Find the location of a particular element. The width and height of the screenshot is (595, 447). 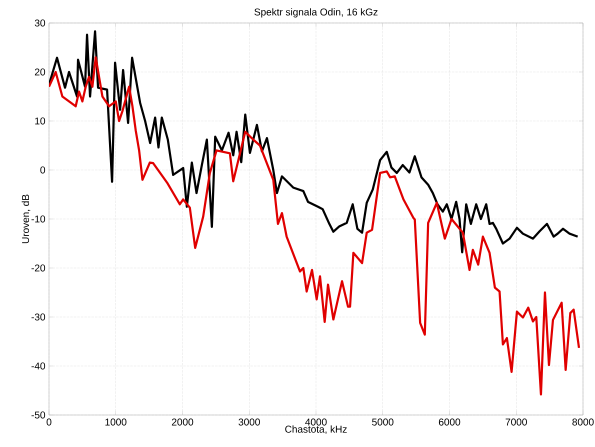

chart-title: Spektr signala Odin, 16 kGz is located at coordinates (316, 13).